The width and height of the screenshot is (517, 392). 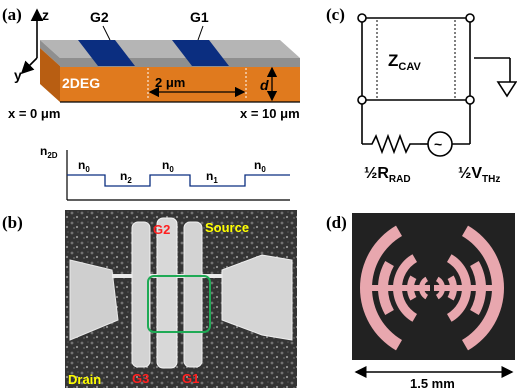 What do you see at coordinates (391, 144) in the screenshot?
I see `resistor-symbol` at bounding box center [391, 144].